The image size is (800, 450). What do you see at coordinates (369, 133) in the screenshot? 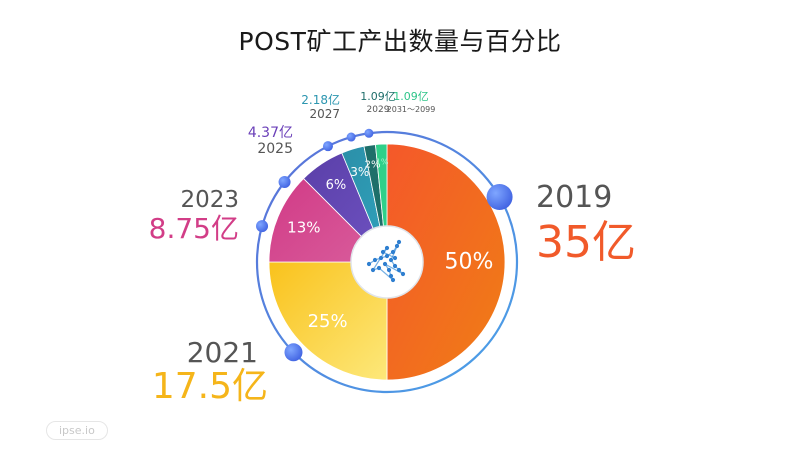
I see `marker-dot-2031～2099` at bounding box center [369, 133].